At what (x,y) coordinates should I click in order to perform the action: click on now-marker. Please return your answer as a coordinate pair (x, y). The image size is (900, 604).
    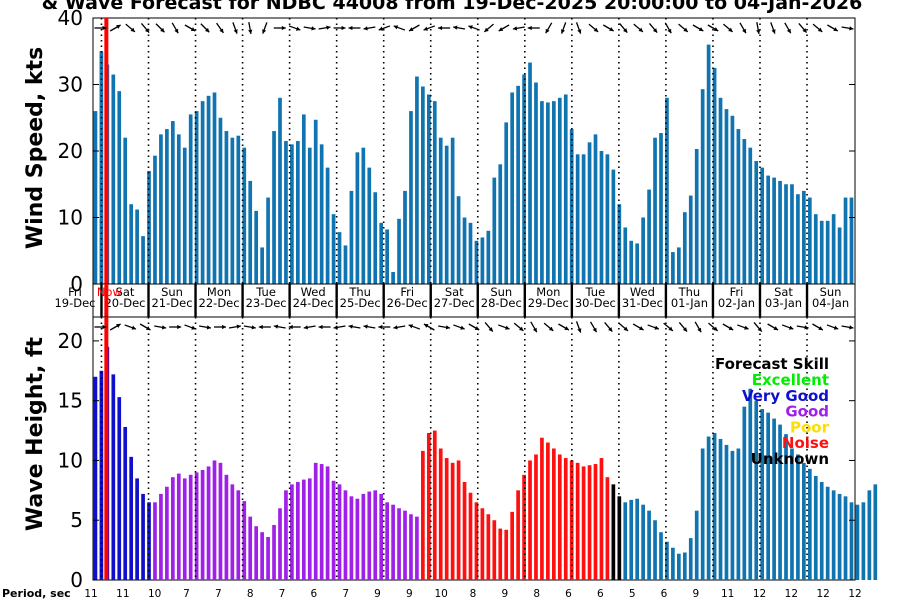
    Looking at the image, I should click on (106, 448).